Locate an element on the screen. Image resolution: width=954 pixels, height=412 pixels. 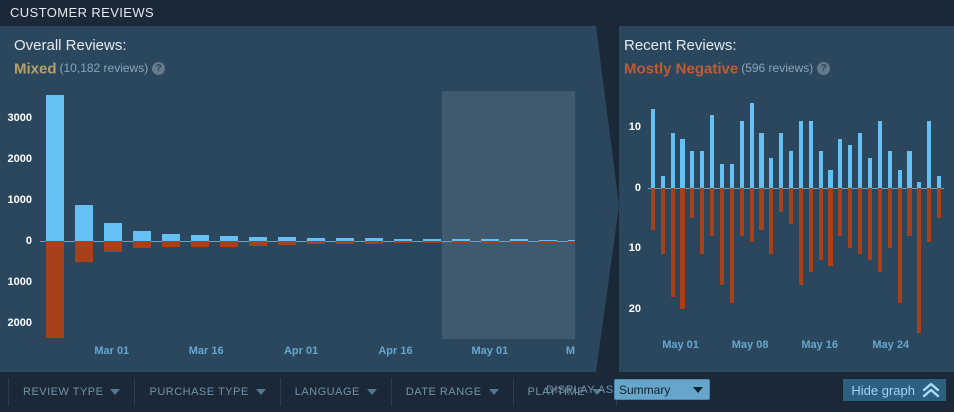
filter-label: REVIEW TYPE is located at coordinates (63, 392).